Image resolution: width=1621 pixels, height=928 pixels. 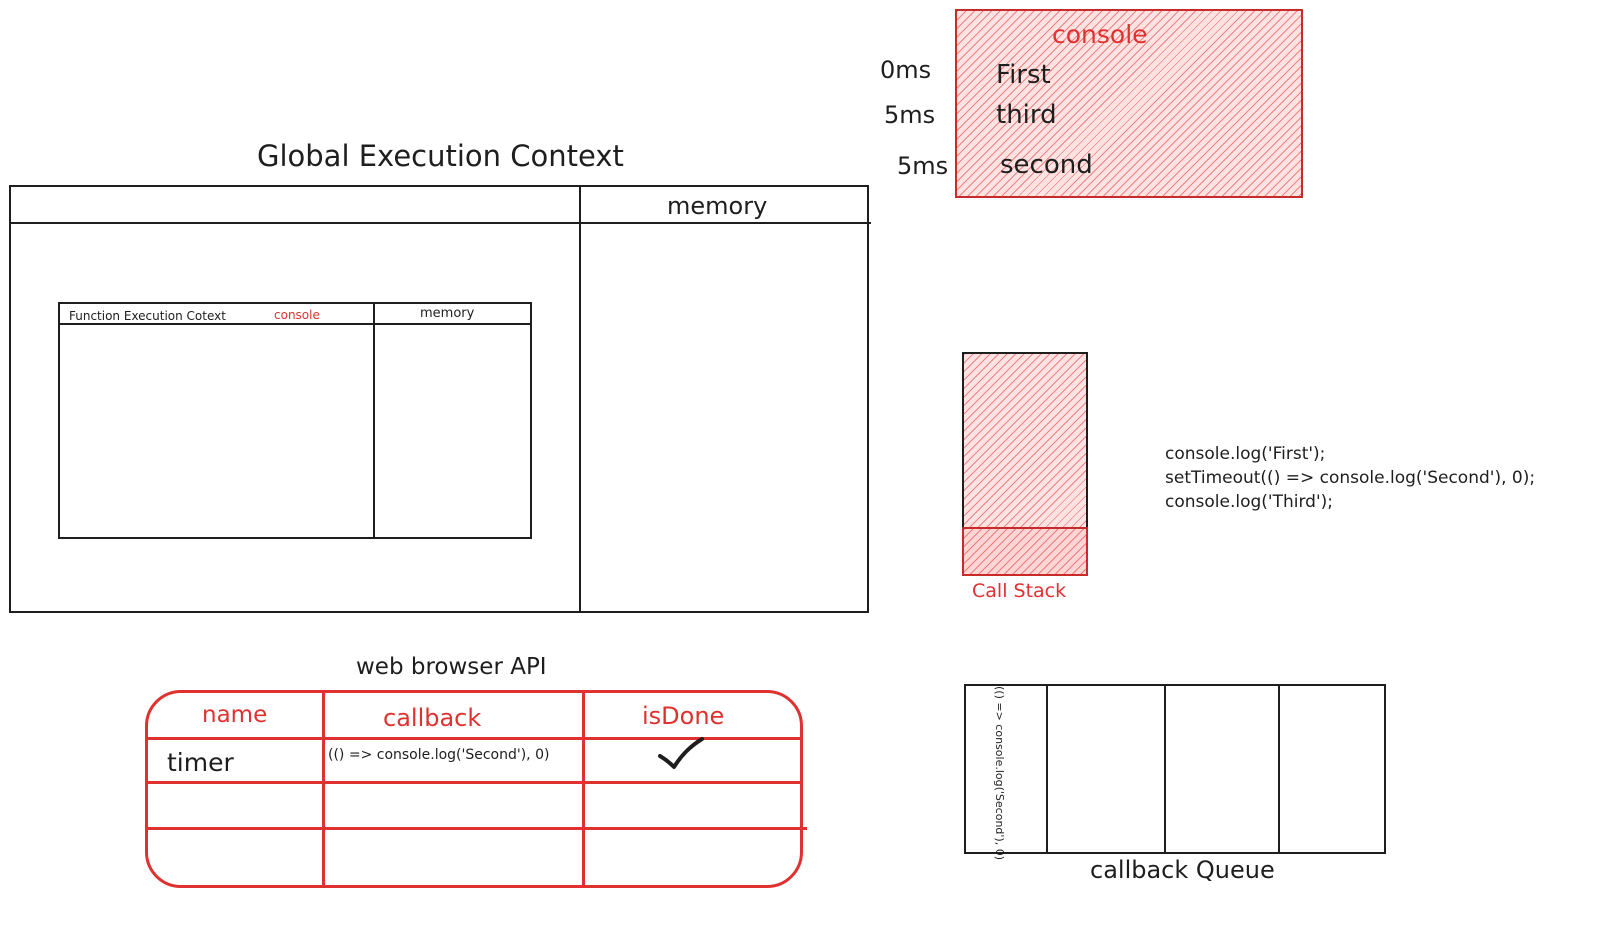 What do you see at coordinates (440, 156) in the screenshot?
I see `global-context-title: Global Execution Context` at bounding box center [440, 156].